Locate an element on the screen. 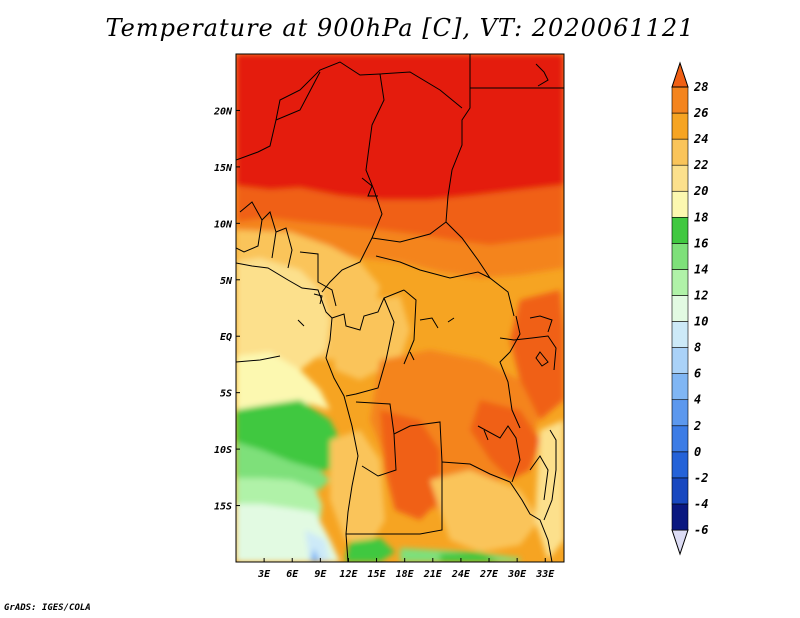 The width and height of the screenshot is (800, 618). x-tick-label: 30E is located at coordinates (517, 574).